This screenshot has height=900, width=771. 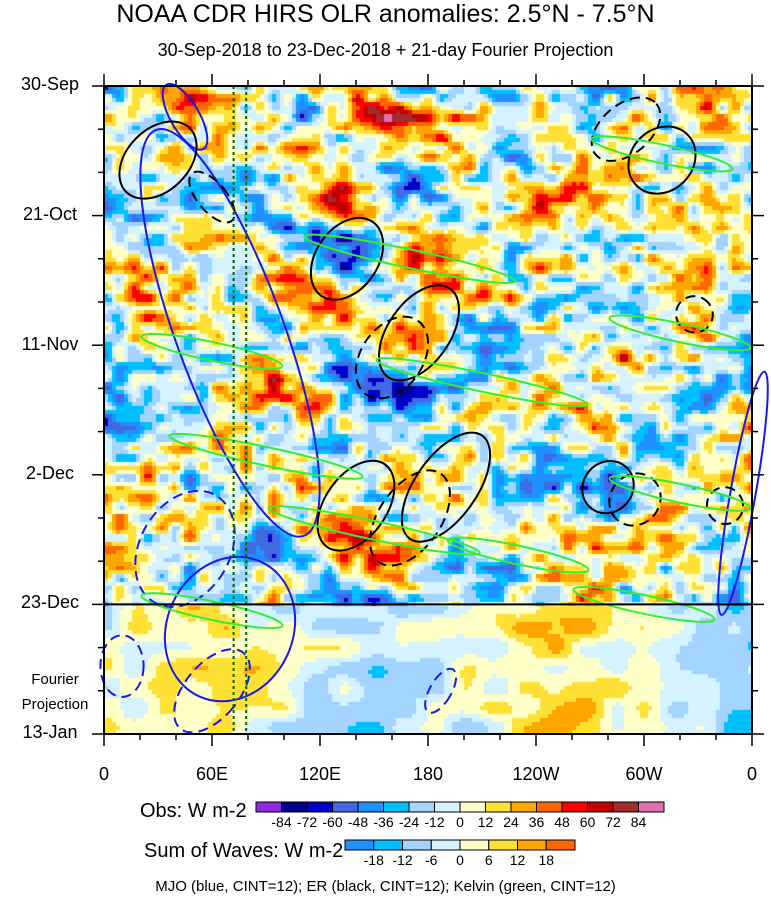 I want to click on obs-colorbar-tick: 36, so click(x=536, y=822).